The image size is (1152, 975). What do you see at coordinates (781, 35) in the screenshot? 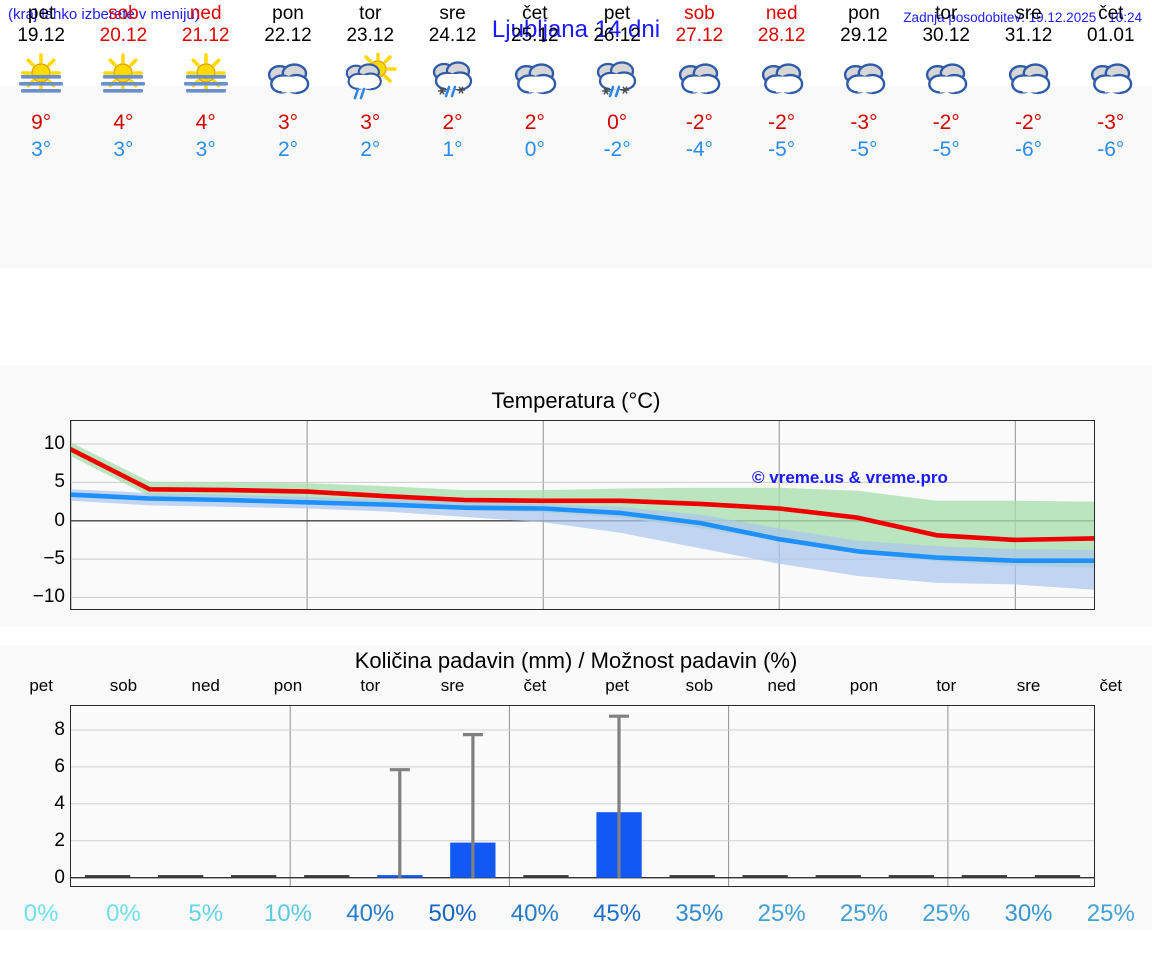
I see `day-date-label: 28.12` at bounding box center [781, 35].